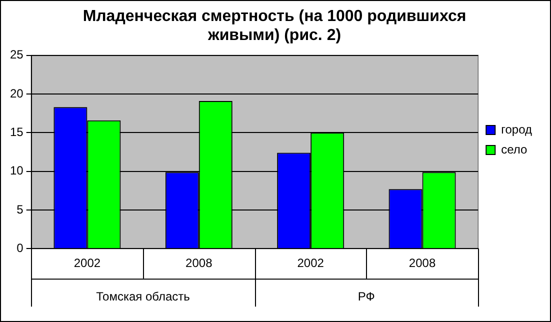 This screenshot has height=322, width=551. Describe the element at coordinates (516, 129) in the screenshot. I see `legend-label: город` at that location.